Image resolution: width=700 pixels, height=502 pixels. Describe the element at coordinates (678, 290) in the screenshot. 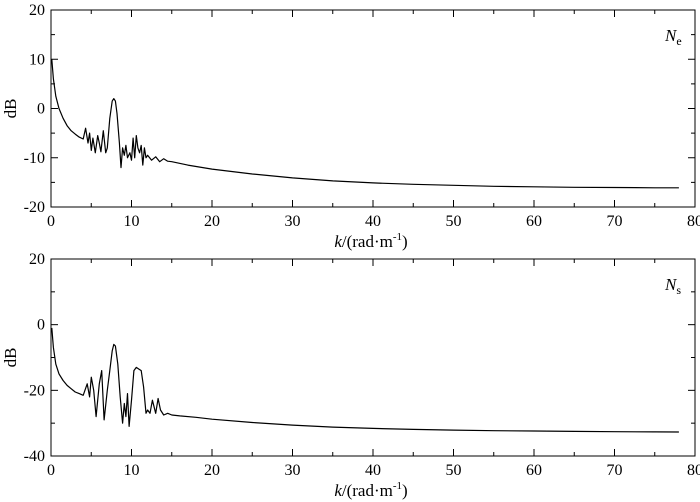

I see `annotation-sub: s` at that location.